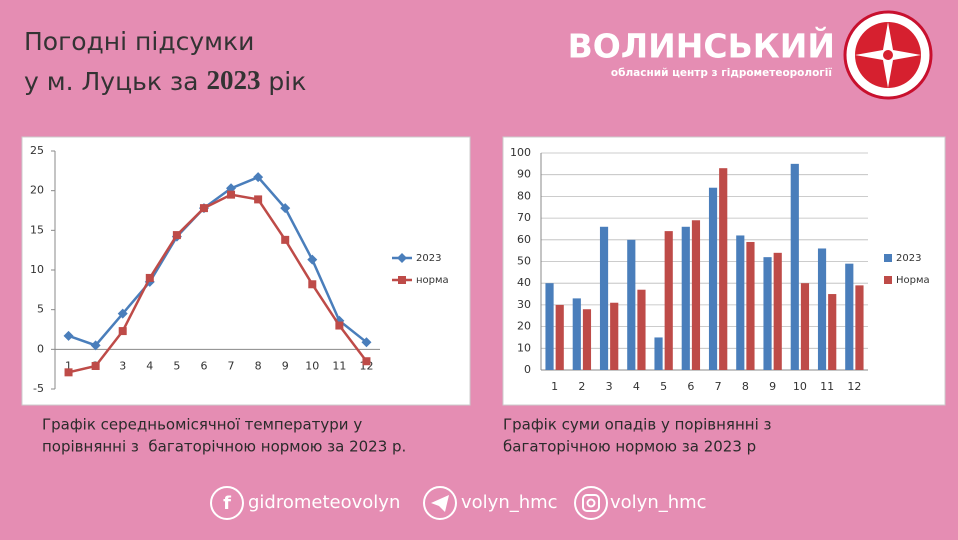  What do you see at coordinates (520, 152) in the screenshot?
I see `y-tick-label: 100` at bounding box center [520, 152].